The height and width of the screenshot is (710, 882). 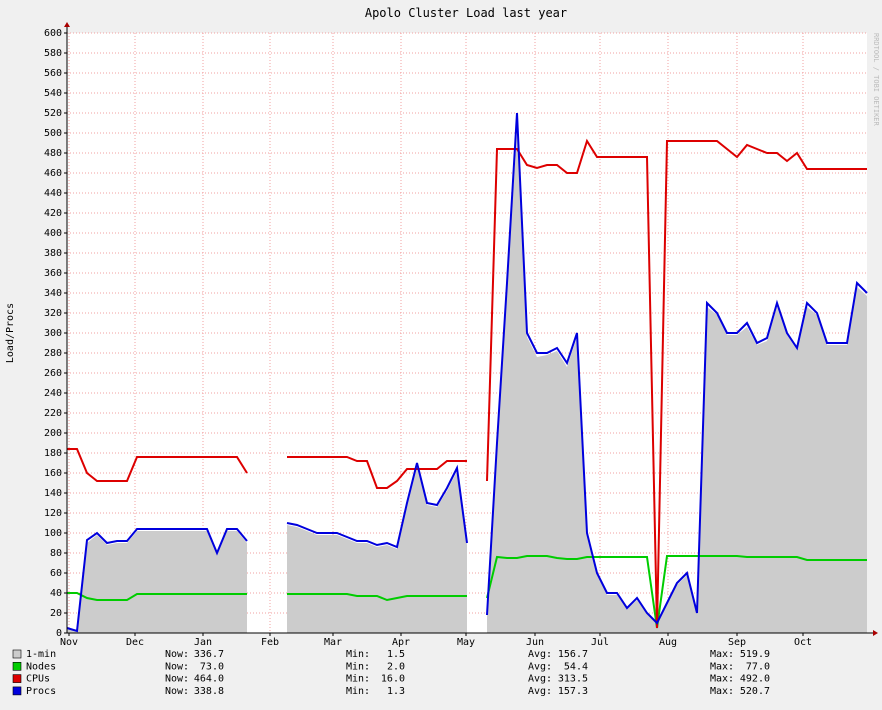 I want to click on stat-value: 336.7, so click(x=209, y=654).